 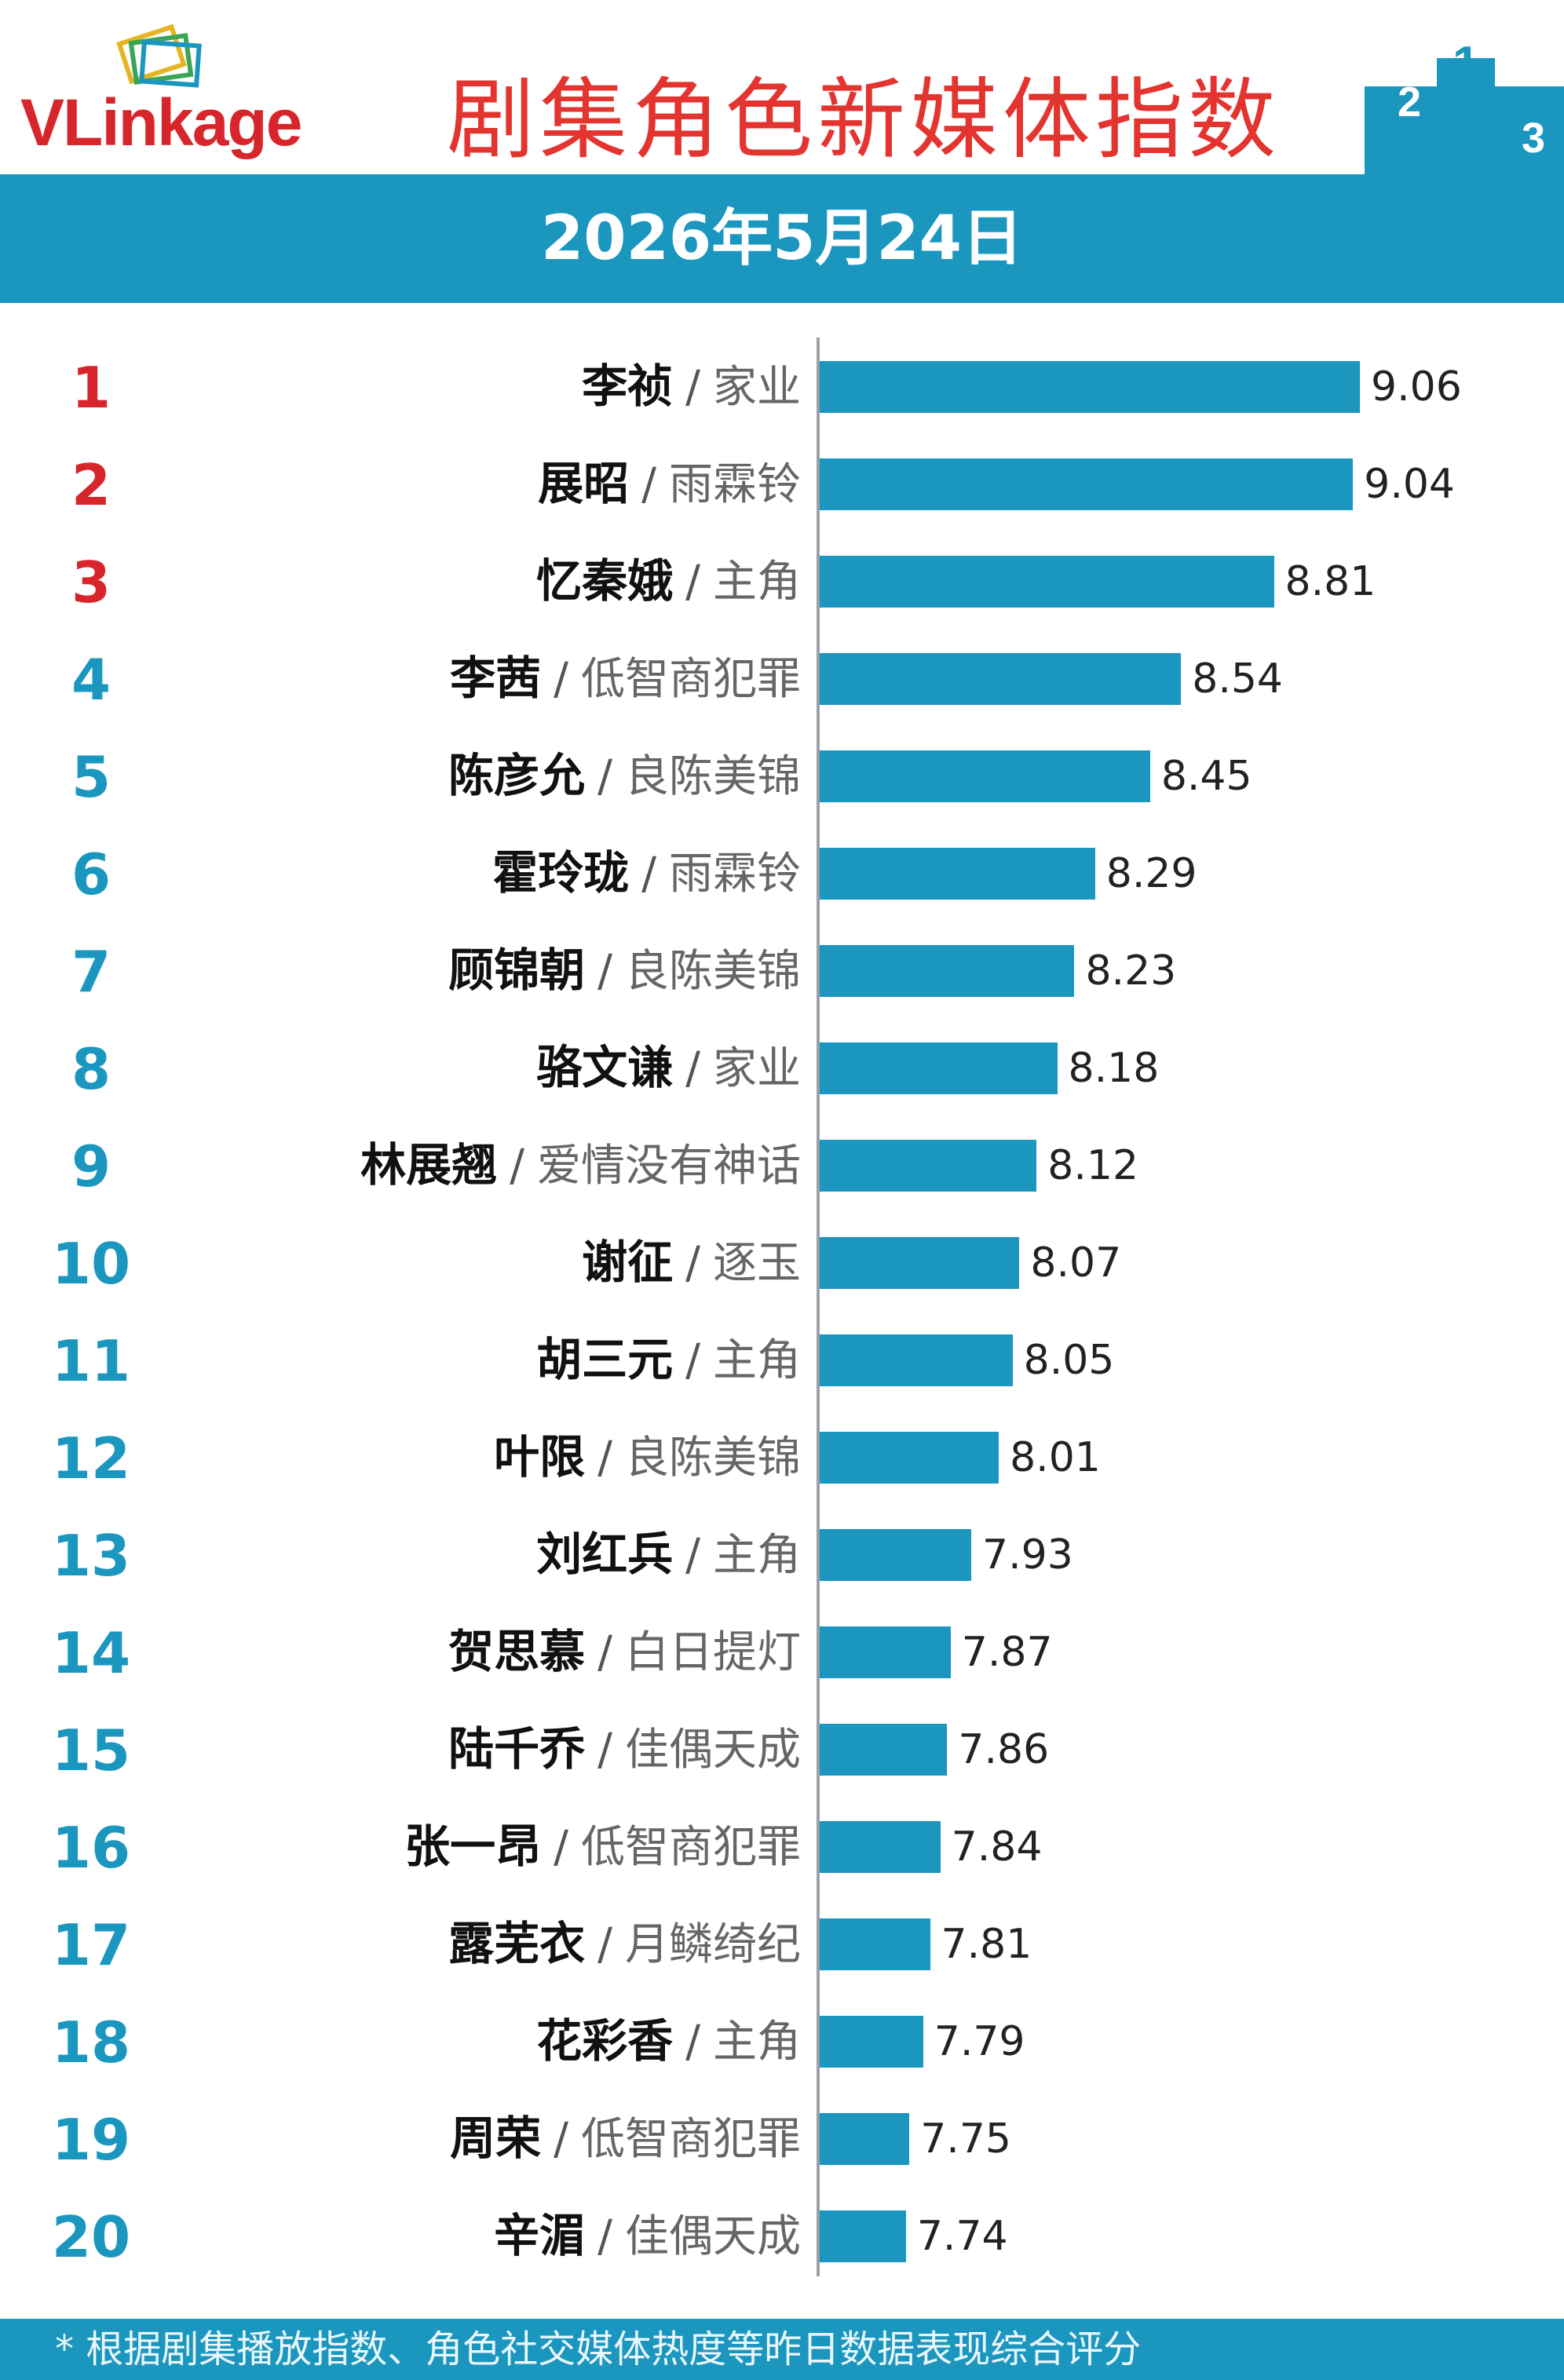 What do you see at coordinates (605, 1554) in the screenshot?
I see `character-name: 刘红兵` at bounding box center [605, 1554].